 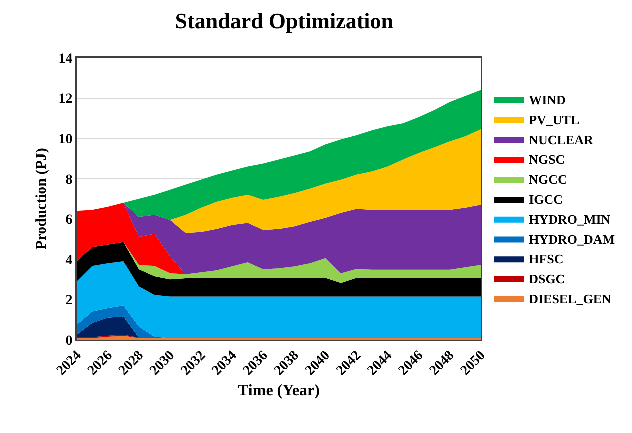 I want to click on legend-label: HYDRO_MIN, so click(x=570, y=219).